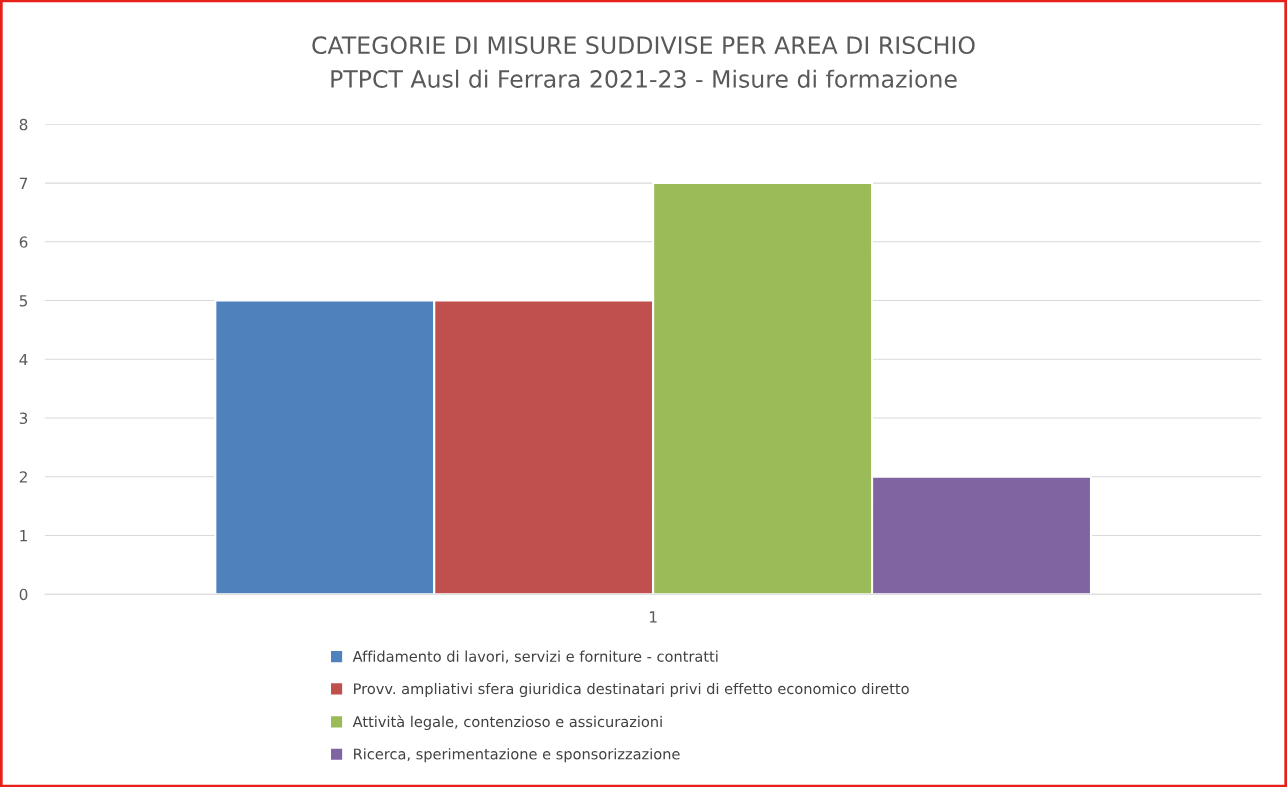  What do you see at coordinates (23, 301) in the screenshot?
I see `y-tick-label: 5` at bounding box center [23, 301].